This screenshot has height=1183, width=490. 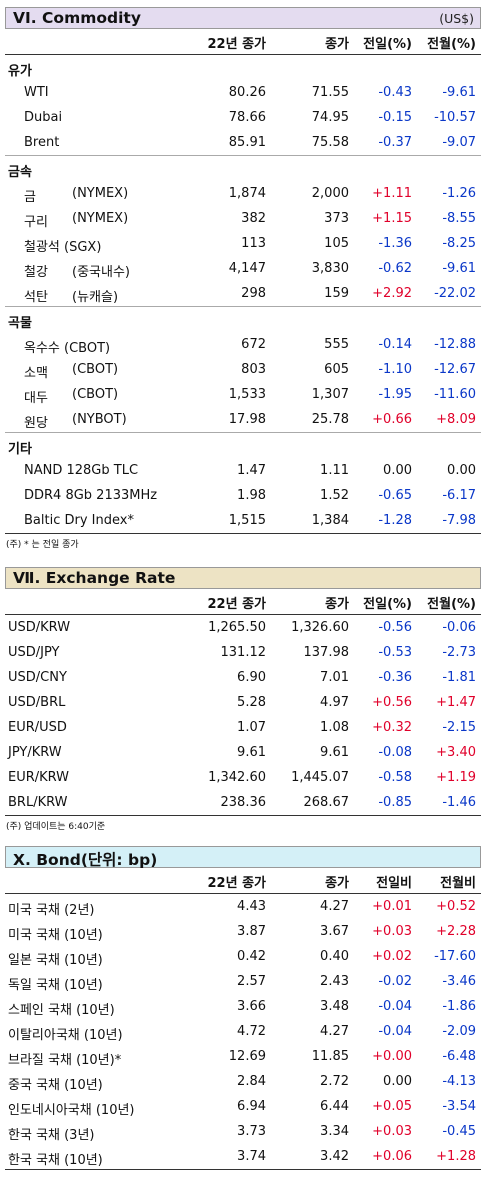 I want to click on daily-change: +1.11, so click(x=392, y=193).